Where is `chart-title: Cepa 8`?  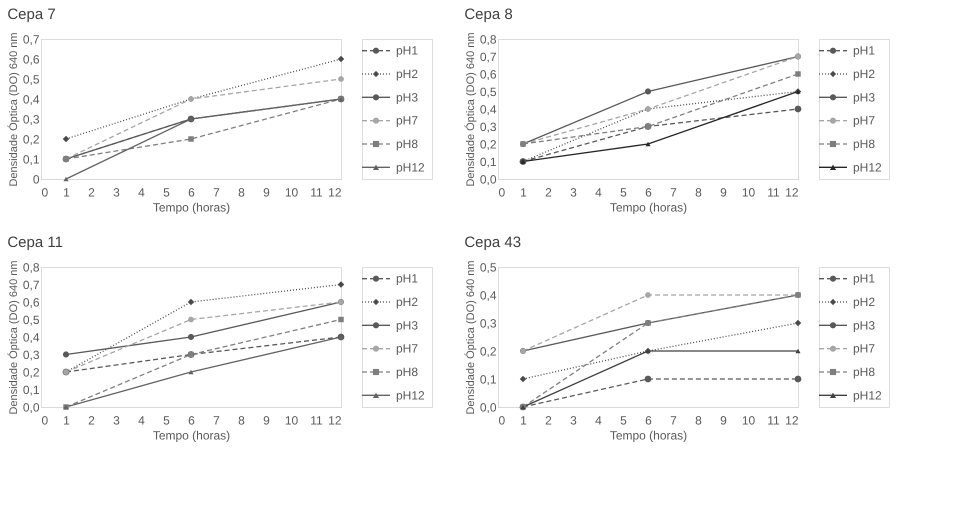
chart-title: Cepa 8 is located at coordinates (488, 14).